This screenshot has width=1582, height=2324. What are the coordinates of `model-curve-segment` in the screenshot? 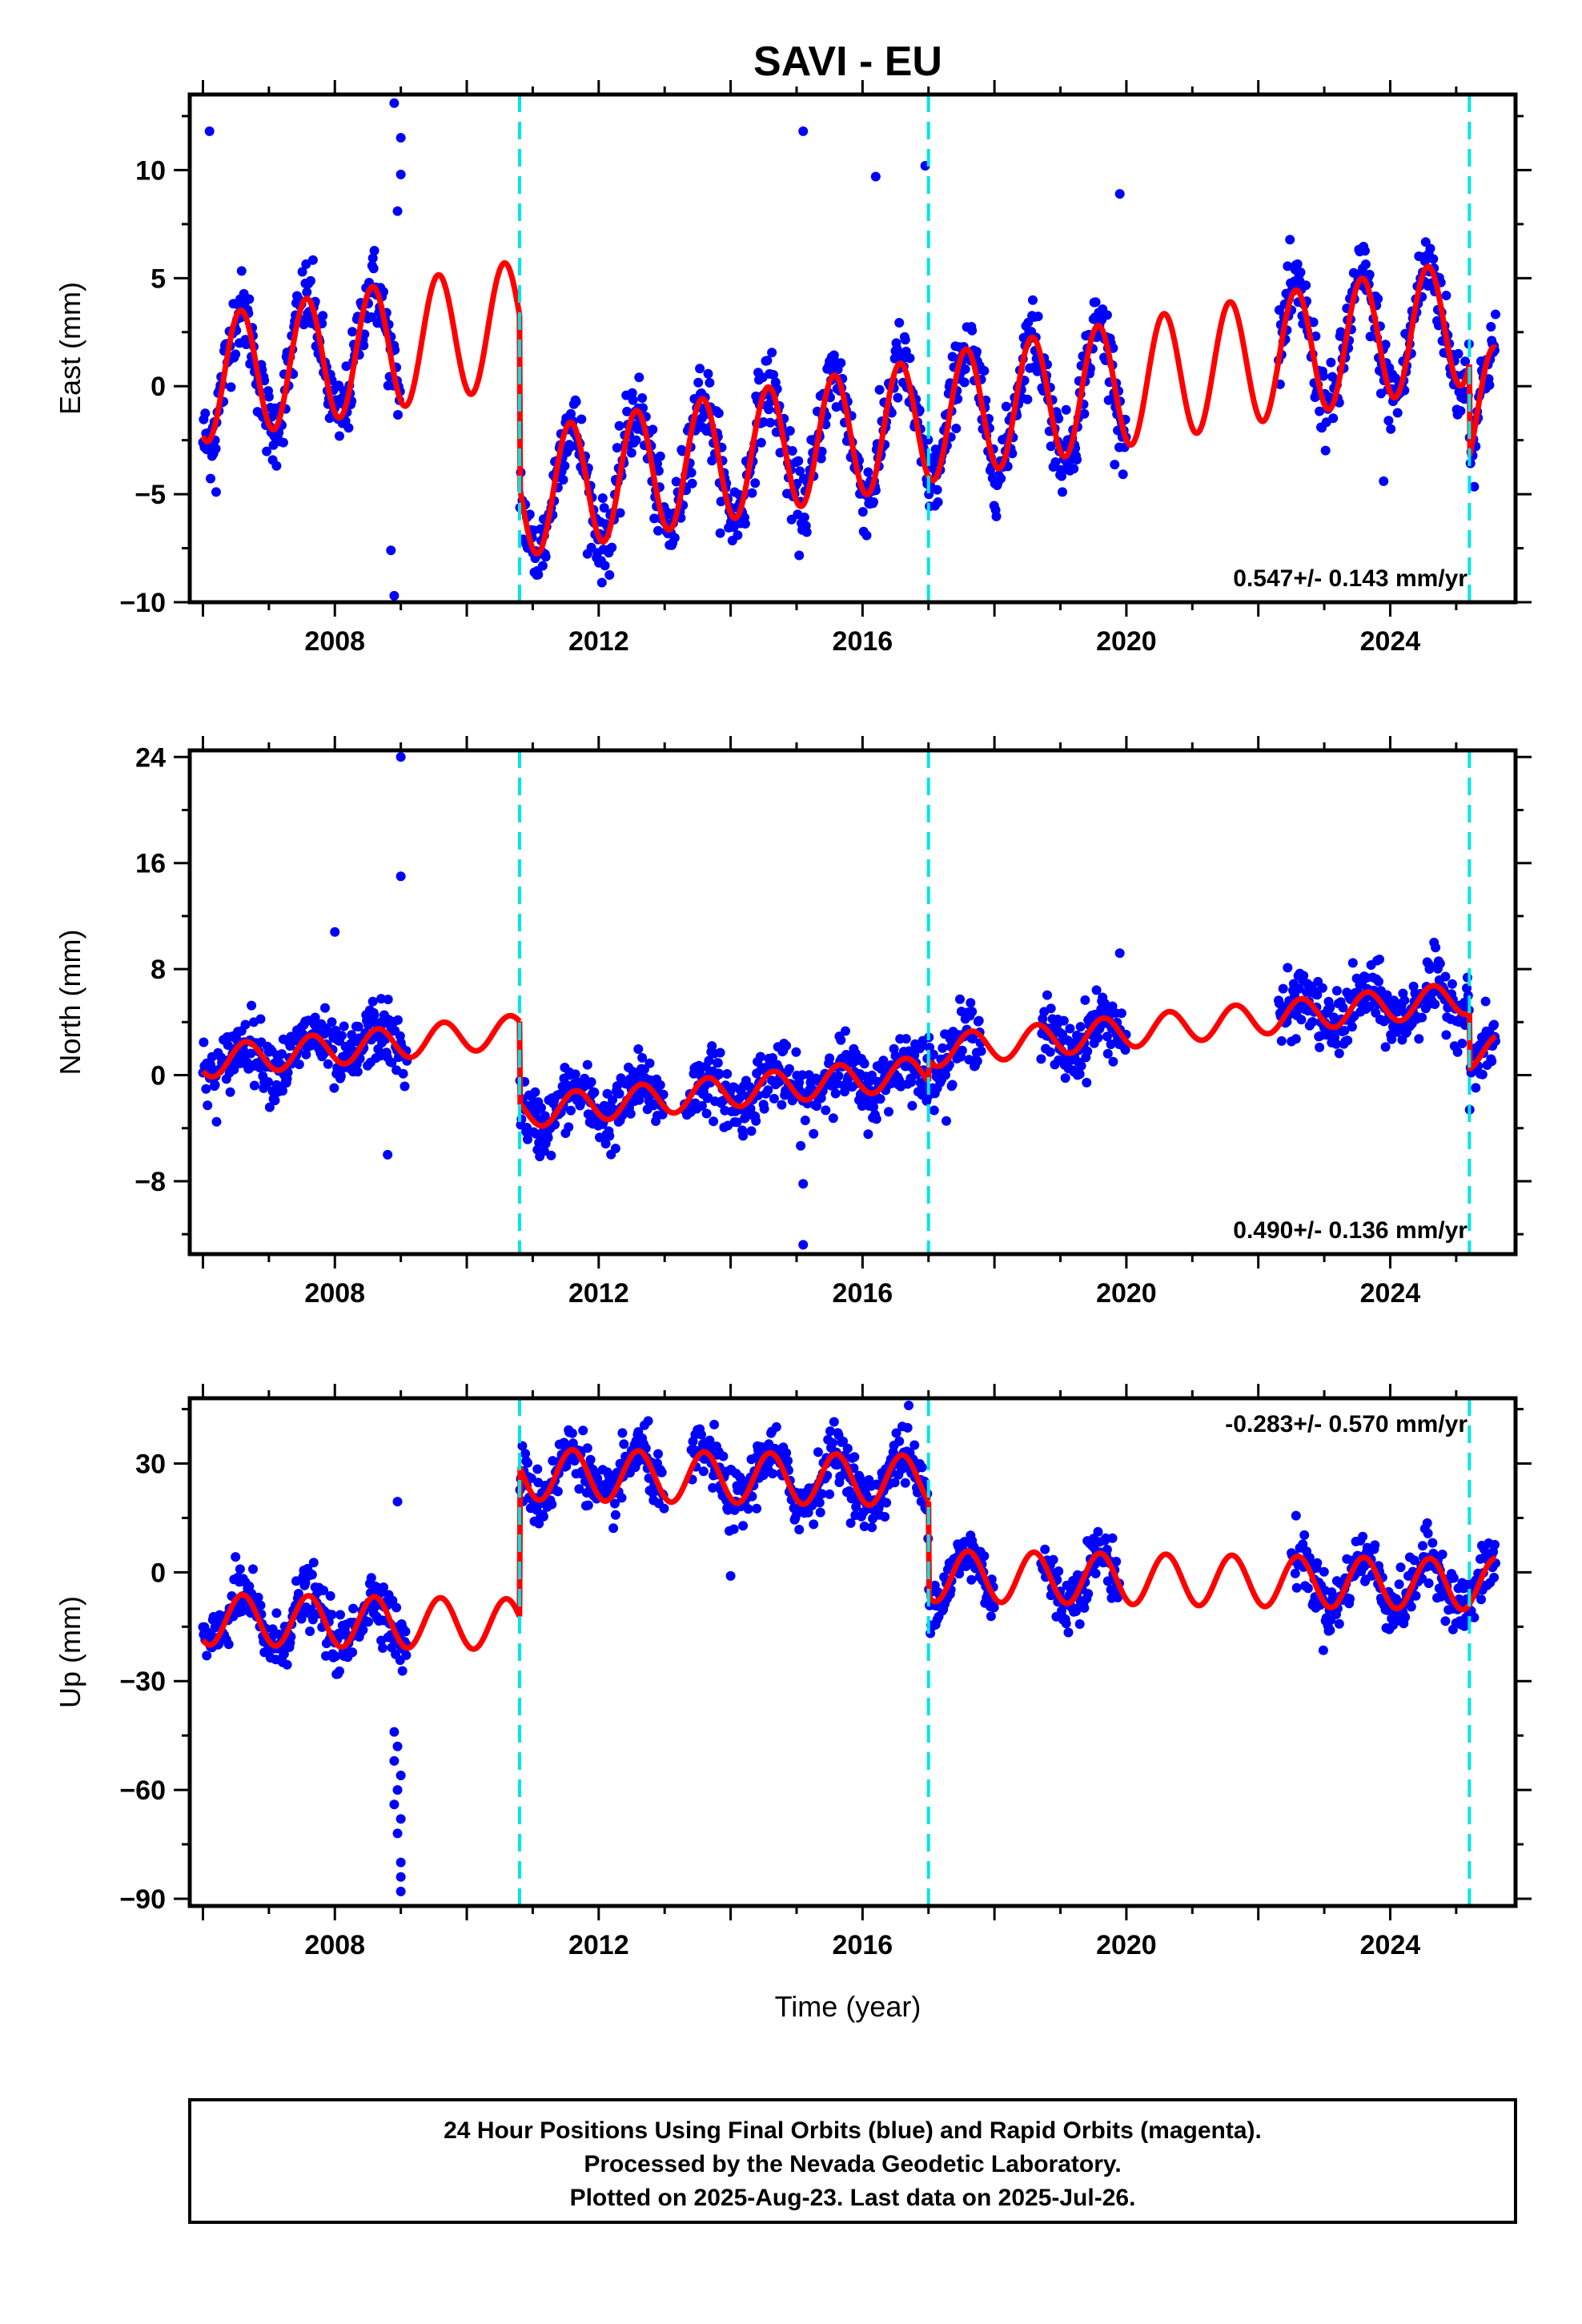 It's located at (362, 351).